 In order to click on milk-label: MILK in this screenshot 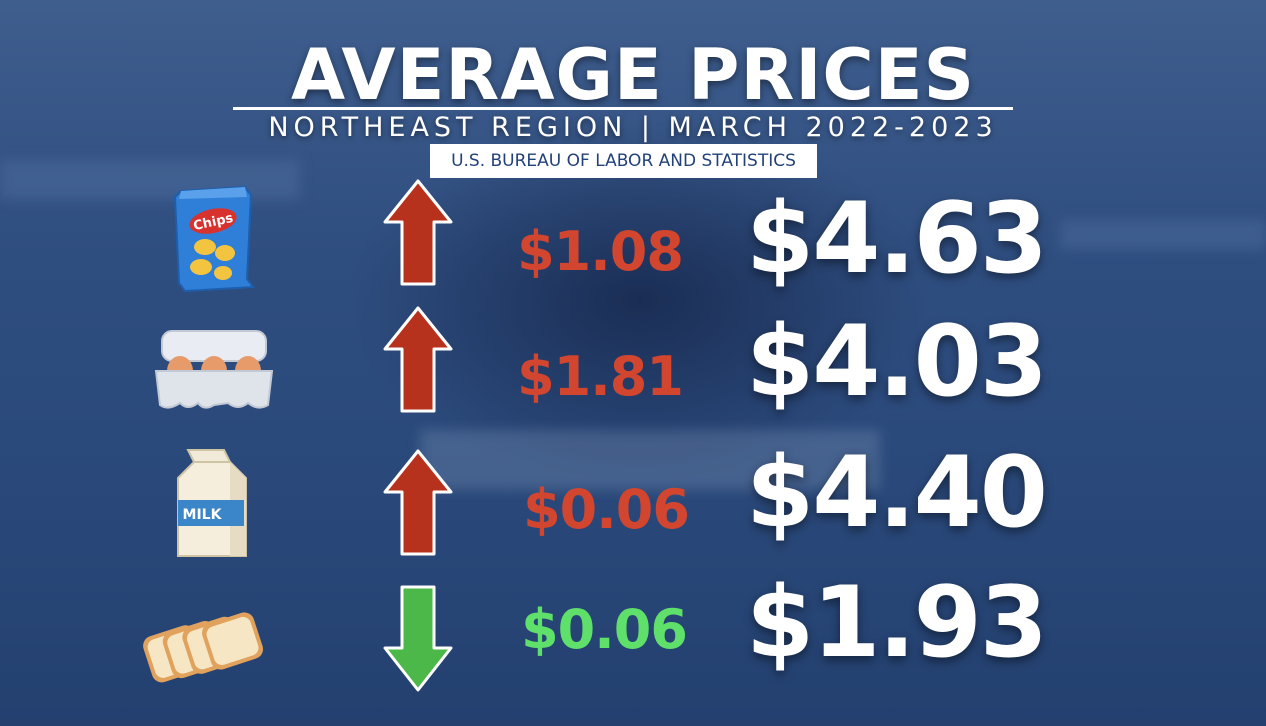, I will do `click(203, 515)`.